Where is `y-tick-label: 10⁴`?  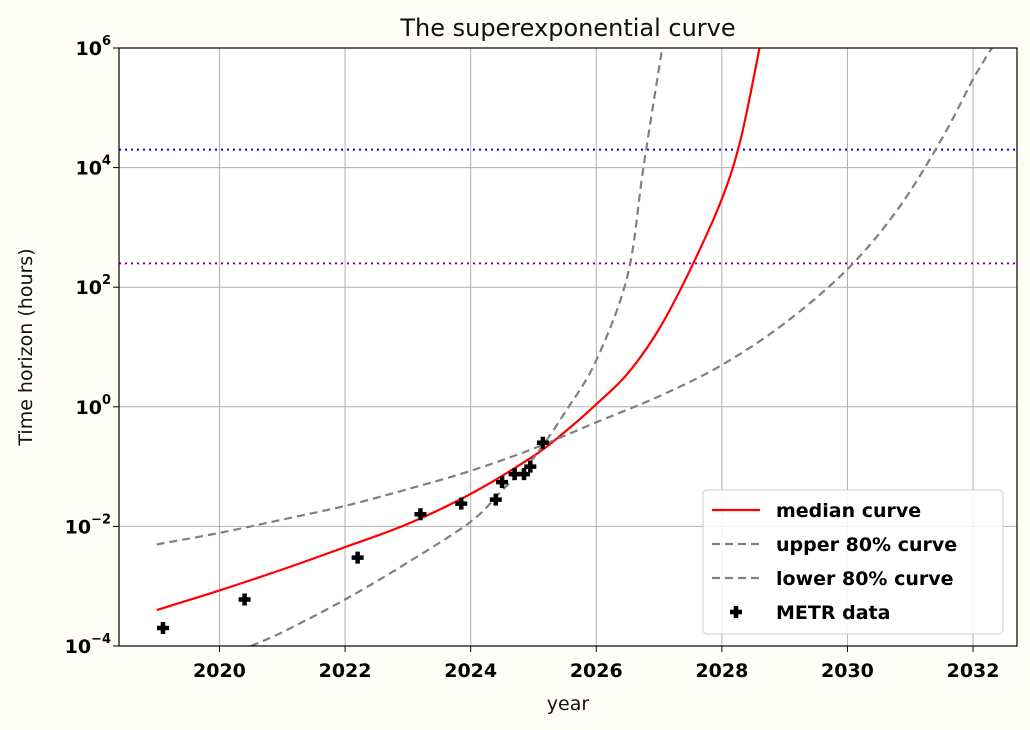 y-tick-label: 10⁴ is located at coordinates (94, 167).